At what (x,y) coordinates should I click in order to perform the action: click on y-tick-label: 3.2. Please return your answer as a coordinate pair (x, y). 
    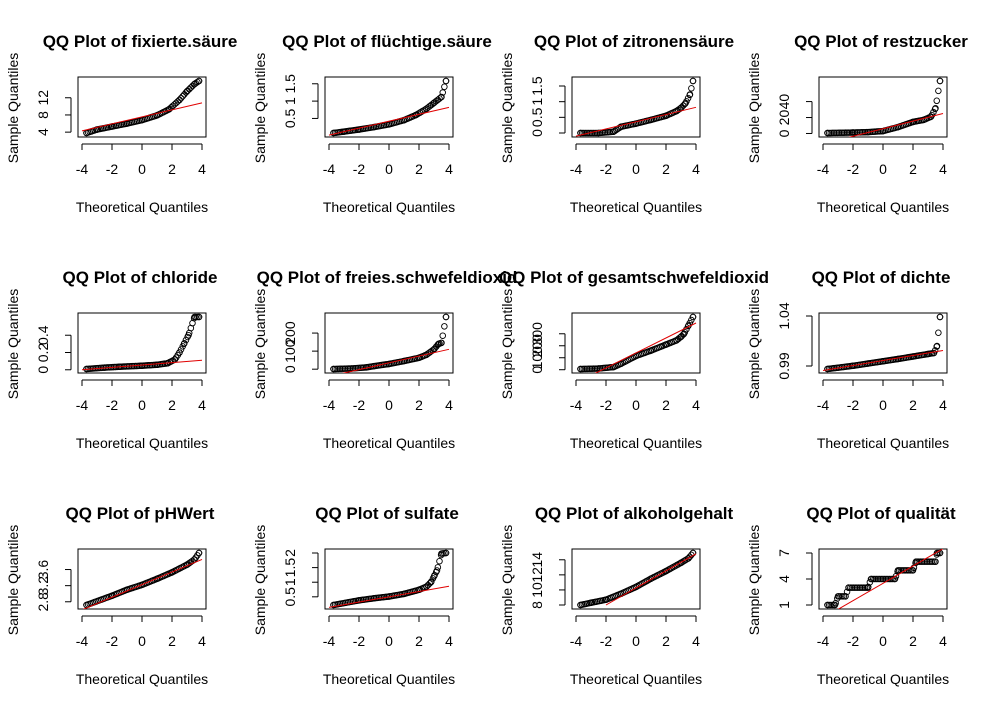
    Looking at the image, I should click on (43, 586).